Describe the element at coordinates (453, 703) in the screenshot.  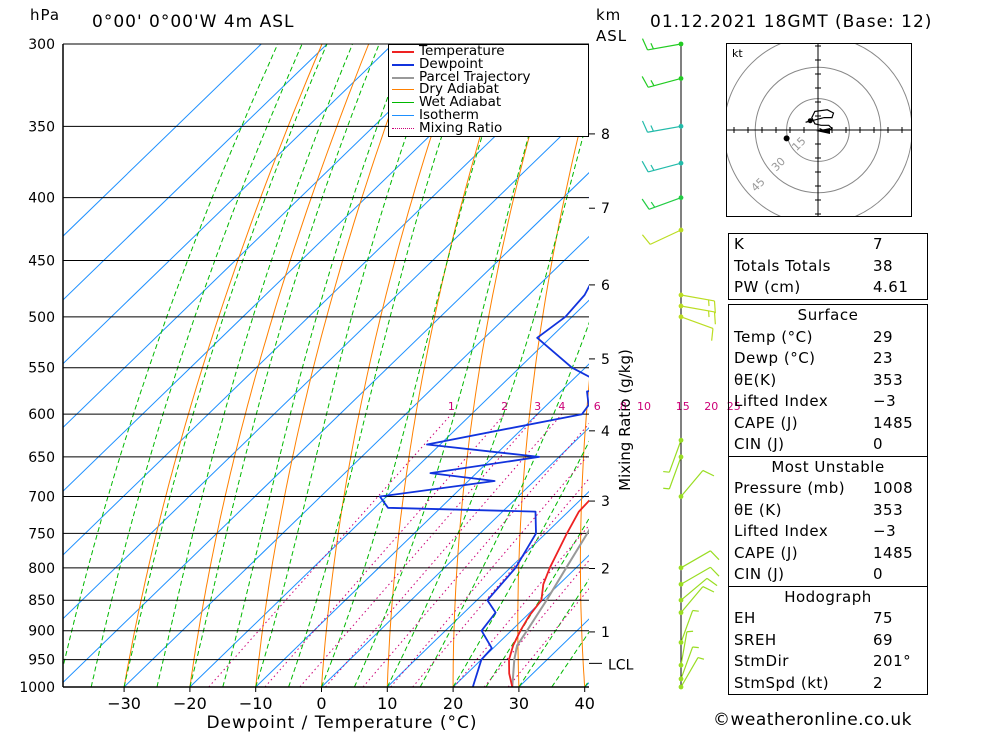
I see `x-tick-label: 20` at that location.